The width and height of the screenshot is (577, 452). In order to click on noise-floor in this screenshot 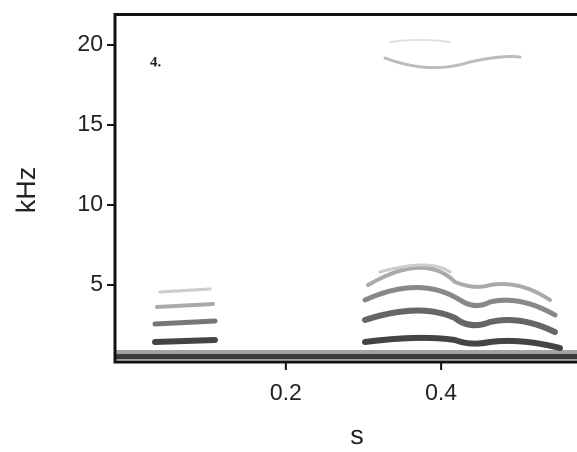, I will do `click(346, 356)`.